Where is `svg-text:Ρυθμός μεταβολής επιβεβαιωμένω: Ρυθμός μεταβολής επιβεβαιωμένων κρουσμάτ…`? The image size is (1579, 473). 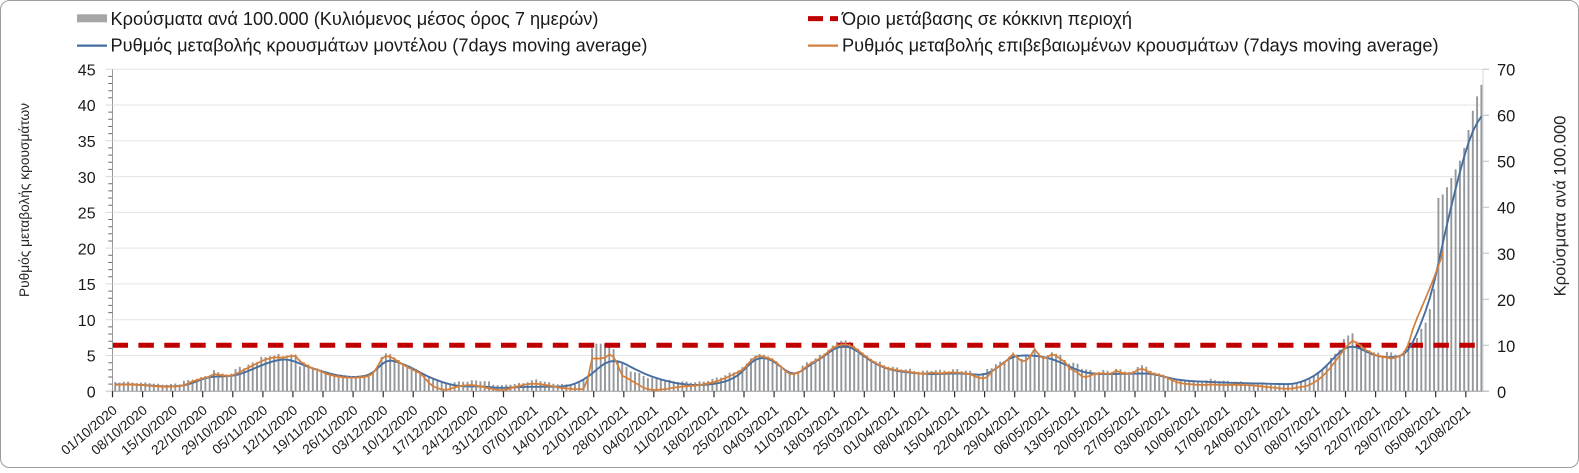
svg-text:Ρυθμός μεταβολής επιβεβαιωμένω: Ρυθμός μεταβολής επιβεβαιωμένων κρουσμάτ… is located at coordinates (1140, 46).